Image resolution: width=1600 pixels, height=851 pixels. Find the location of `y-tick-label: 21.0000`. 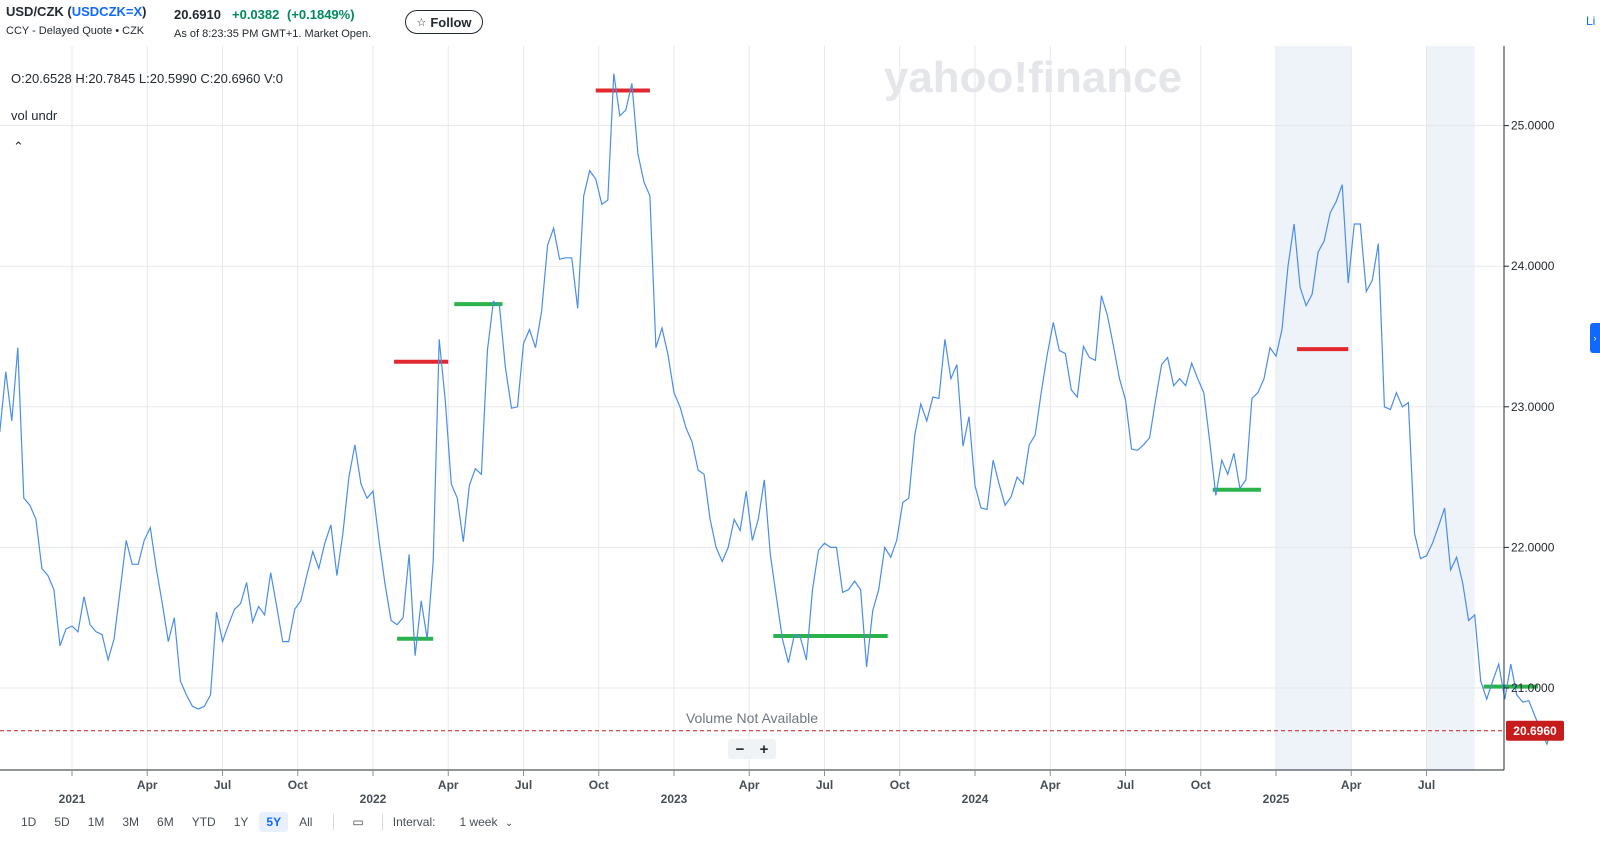

y-tick-label: 21.0000 is located at coordinates (1533, 688).